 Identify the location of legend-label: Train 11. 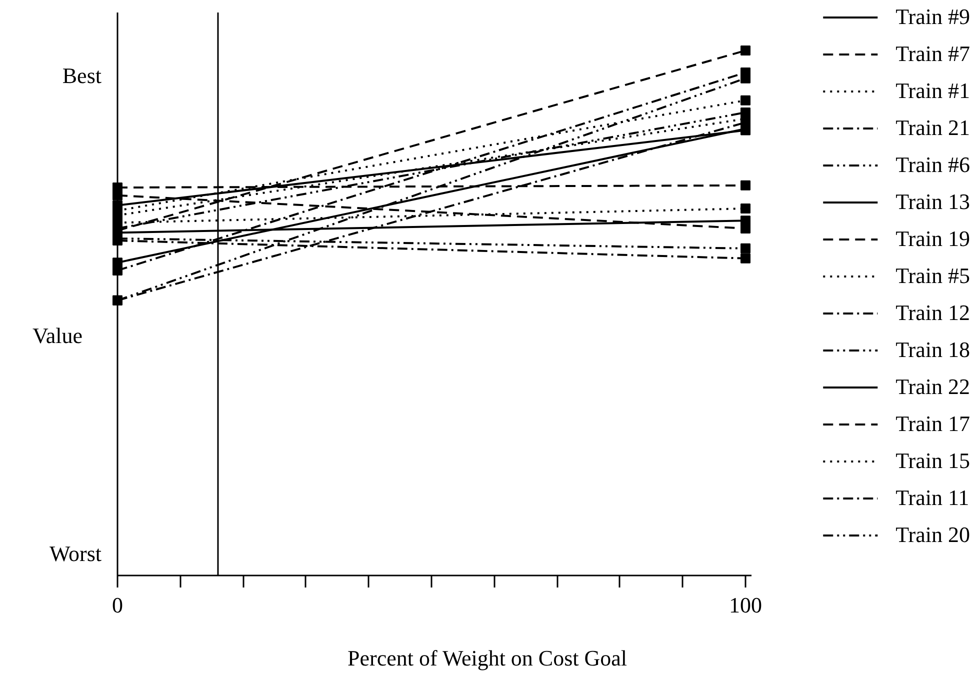
(933, 498).